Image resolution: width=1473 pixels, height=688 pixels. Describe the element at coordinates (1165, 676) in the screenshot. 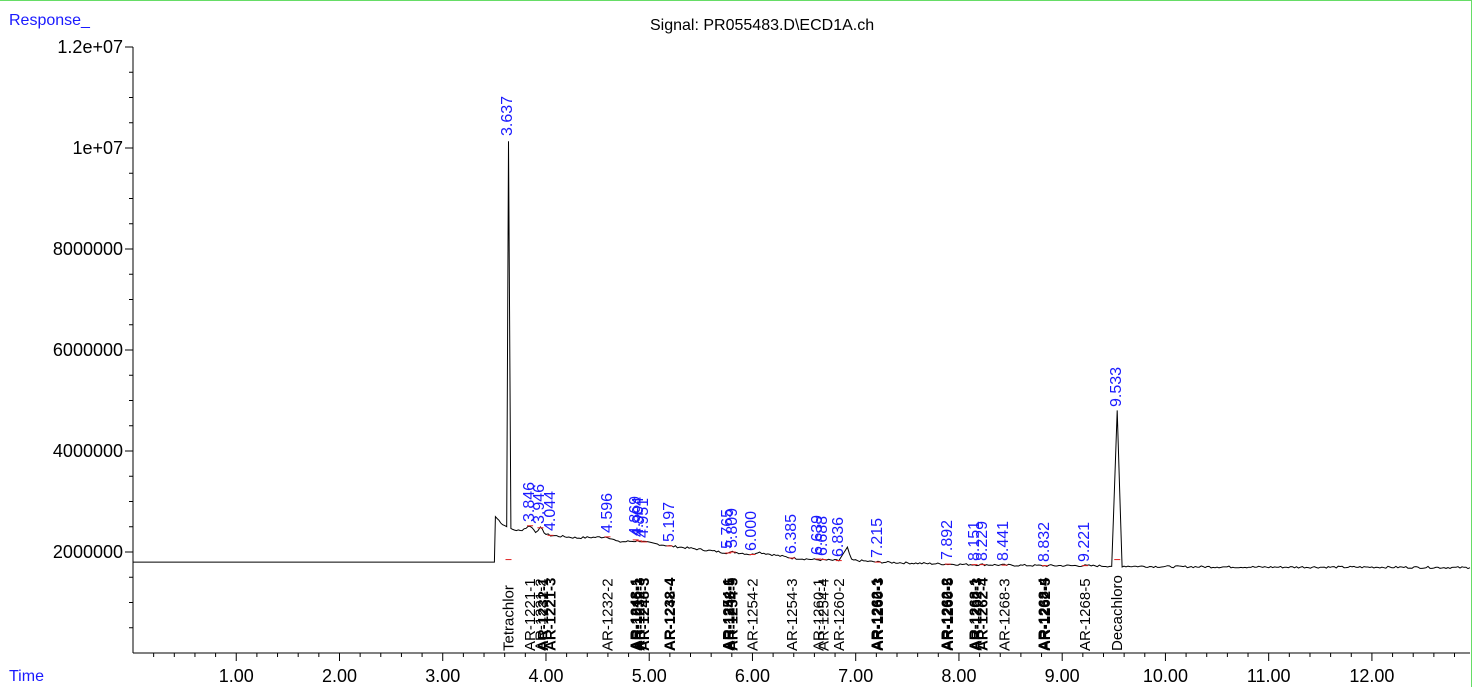

I see `x-tick-label: 10.00` at that location.